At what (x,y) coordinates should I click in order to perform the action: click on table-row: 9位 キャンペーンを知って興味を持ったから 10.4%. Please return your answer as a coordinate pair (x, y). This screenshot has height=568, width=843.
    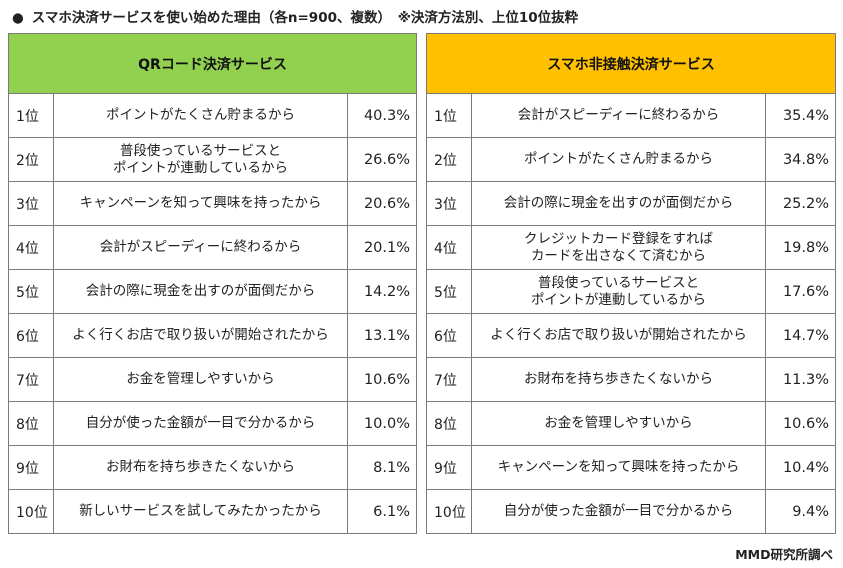
    Looking at the image, I should click on (631, 467).